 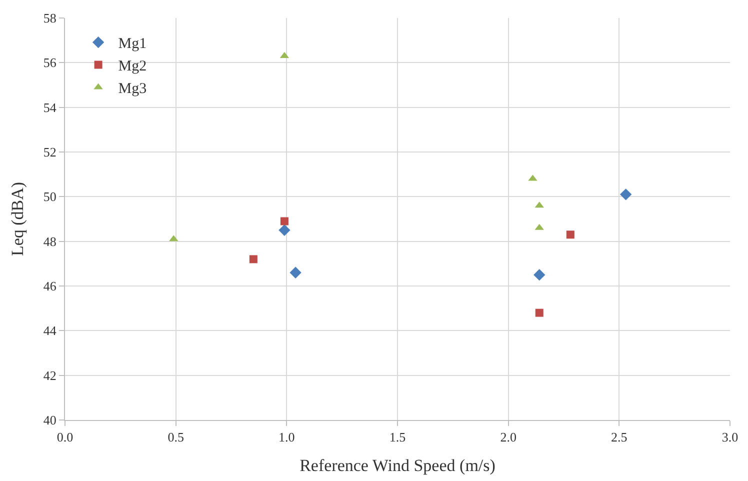 What do you see at coordinates (176, 437) in the screenshot?
I see `x-tick-label: 0.5` at bounding box center [176, 437].